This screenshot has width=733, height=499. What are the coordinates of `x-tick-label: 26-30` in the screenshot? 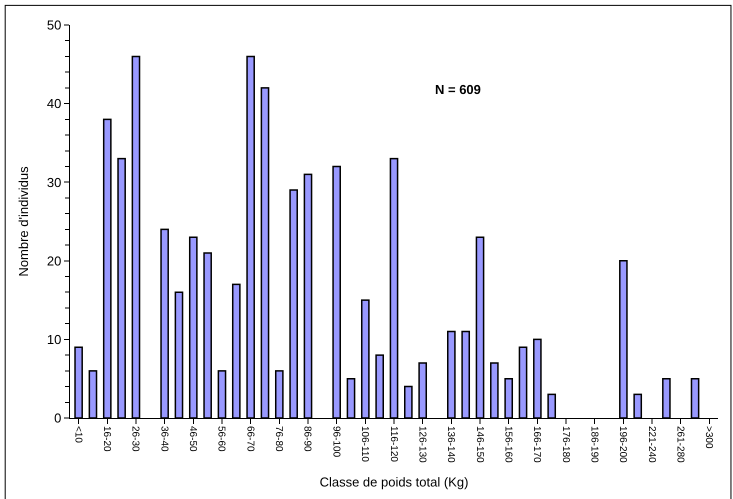 It's located at (135, 439).